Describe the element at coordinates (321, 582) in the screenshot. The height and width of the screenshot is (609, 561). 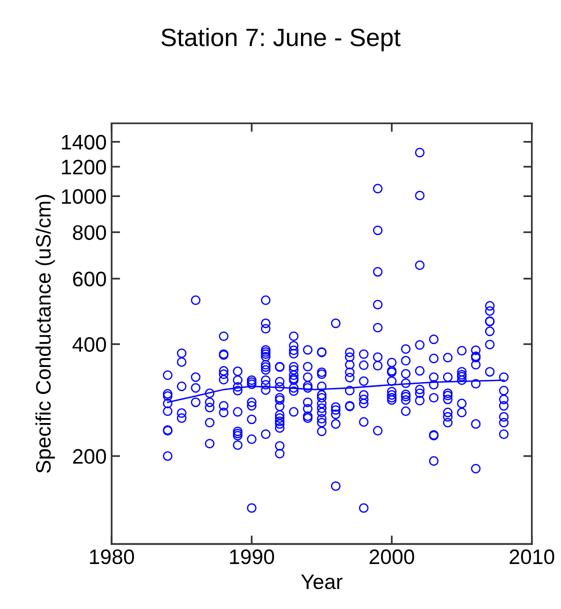
I see `x-axis-title: Year` at that location.